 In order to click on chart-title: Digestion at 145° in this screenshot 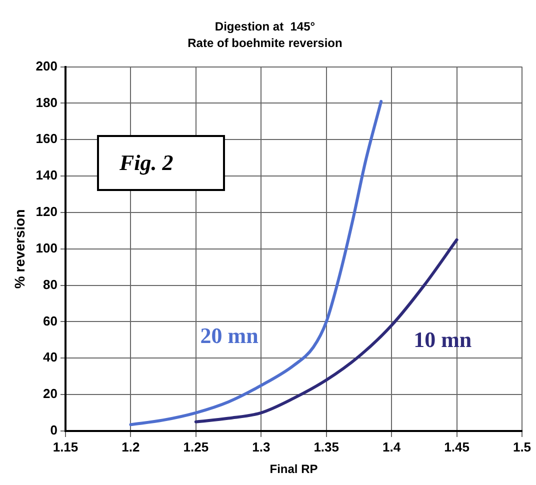, I will do `click(265, 27)`.